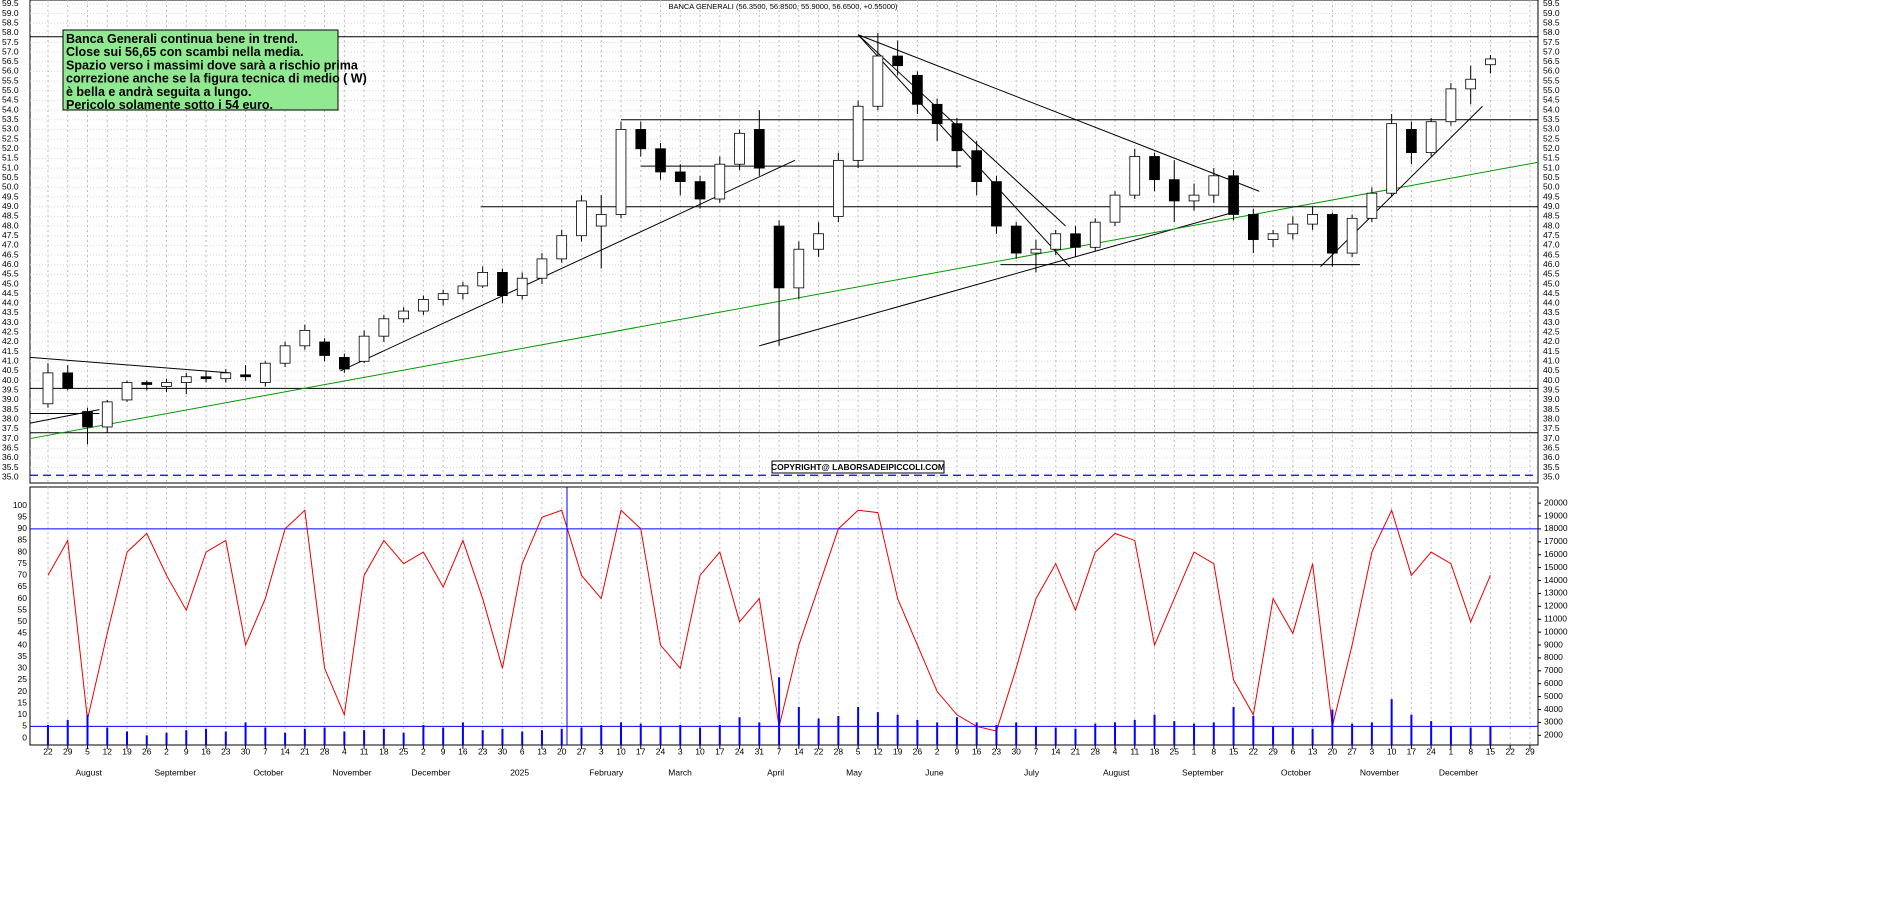  What do you see at coordinates (10, 390) in the screenshot?
I see `y-tick-label: 39.5` at bounding box center [10, 390].